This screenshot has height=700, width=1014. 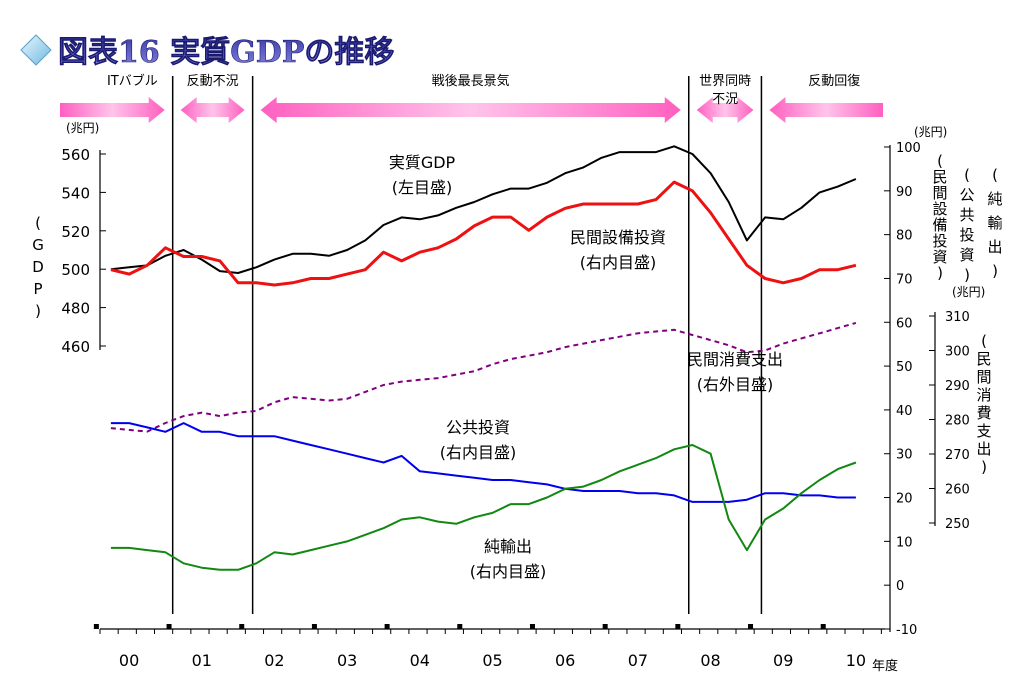 What do you see at coordinates (36, 50) in the screenshot?
I see `diamond-icon` at bounding box center [36, 50].